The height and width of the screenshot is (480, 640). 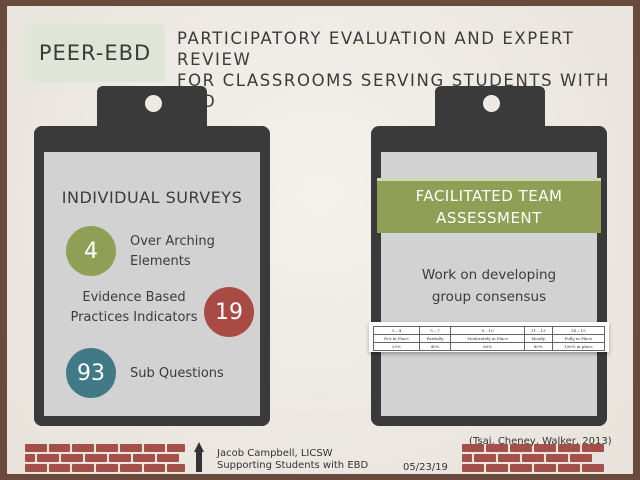 I want to click on label-line: Practices Indicators, so click(x=134, y=317).